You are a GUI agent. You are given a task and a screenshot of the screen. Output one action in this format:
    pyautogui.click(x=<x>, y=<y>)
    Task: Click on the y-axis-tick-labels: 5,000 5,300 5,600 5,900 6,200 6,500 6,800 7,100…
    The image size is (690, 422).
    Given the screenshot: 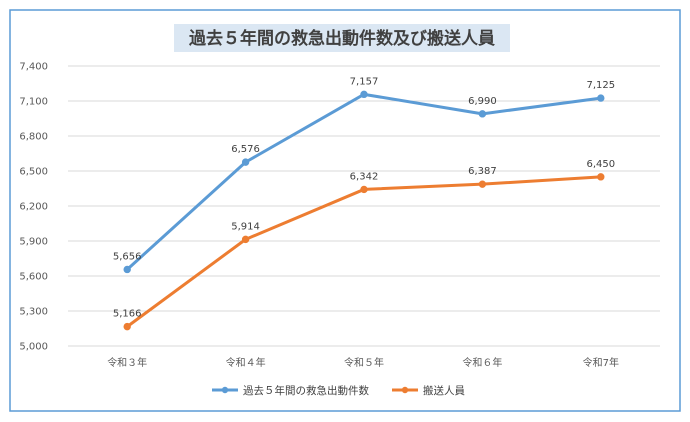 What is the action you would take?
    pyautogui.click(x=33, y=207)
    